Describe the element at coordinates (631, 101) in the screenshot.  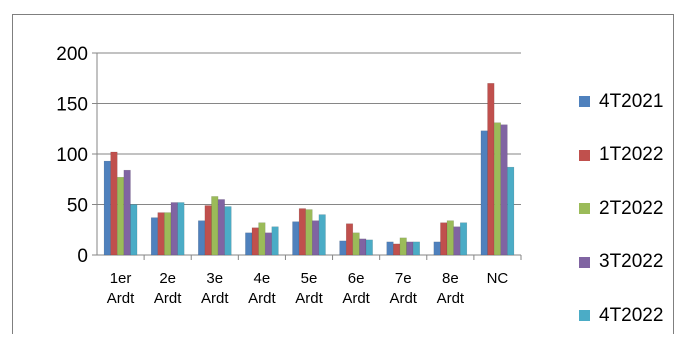
I see `legend-label: 4T2021` at that location.